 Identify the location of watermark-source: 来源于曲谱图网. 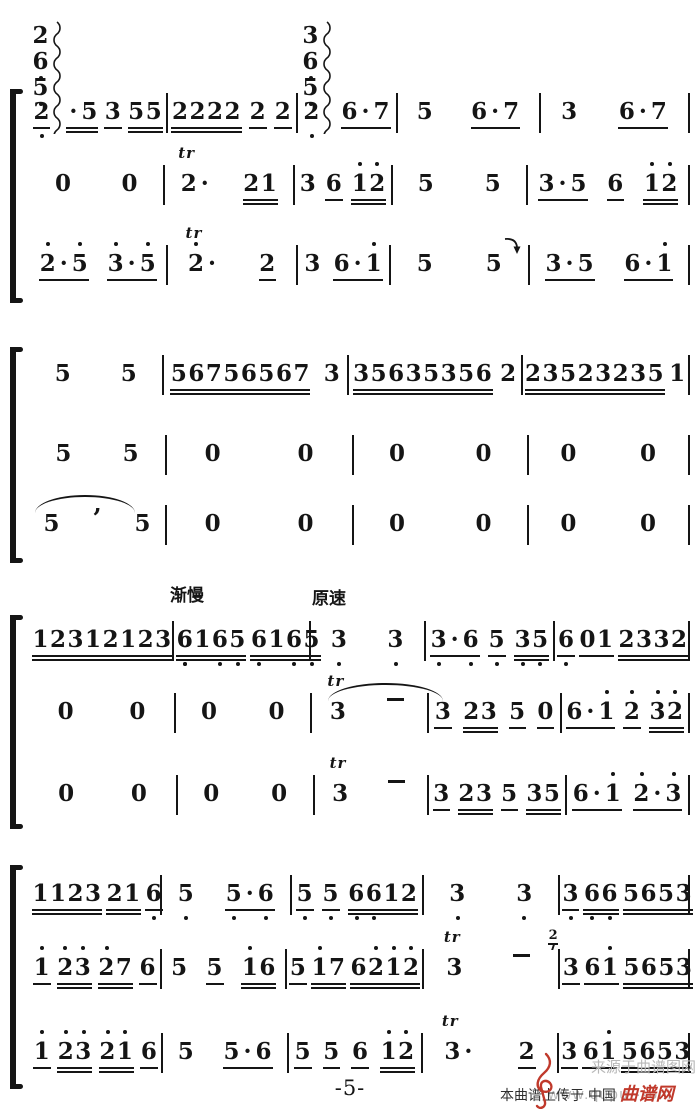
(643, 1067).